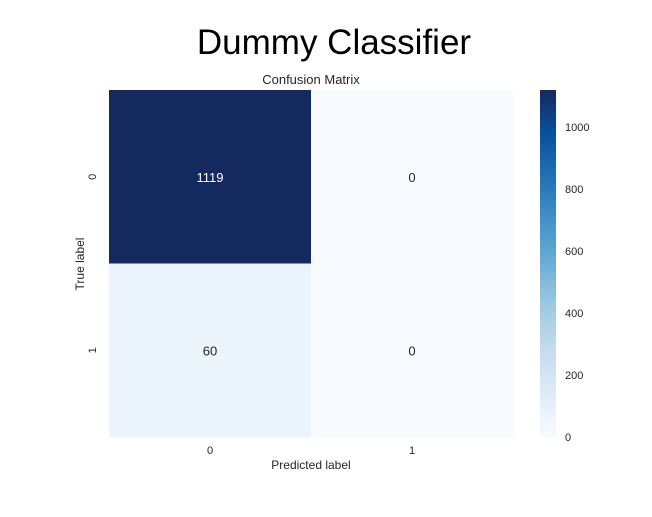  Describe the element at coordinates (93, 264) in the screenshot. I see `y-axis-ticks: 01` at that location.